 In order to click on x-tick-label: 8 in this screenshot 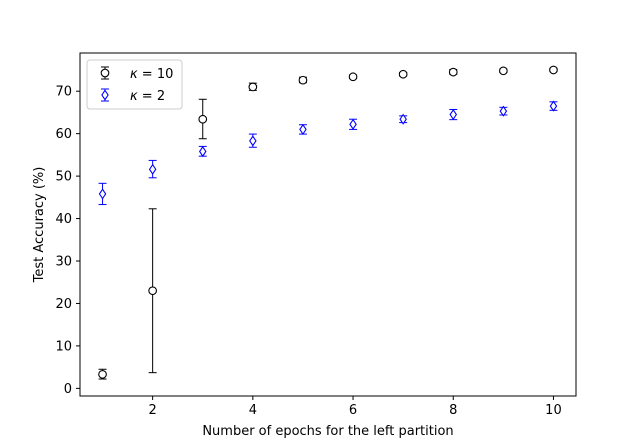, I will do `click(453, 410)`.